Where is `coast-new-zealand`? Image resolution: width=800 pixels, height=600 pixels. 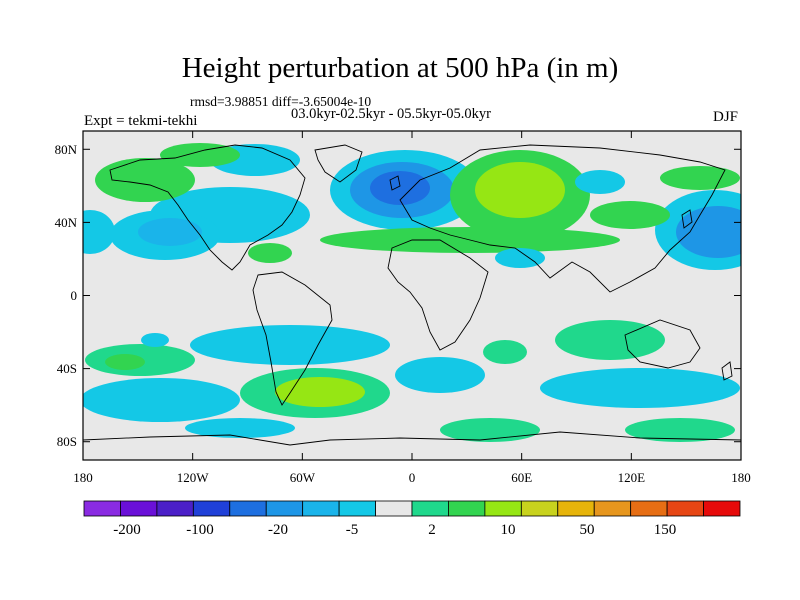
coast-new-zealand is located at coordinates (727, 371).